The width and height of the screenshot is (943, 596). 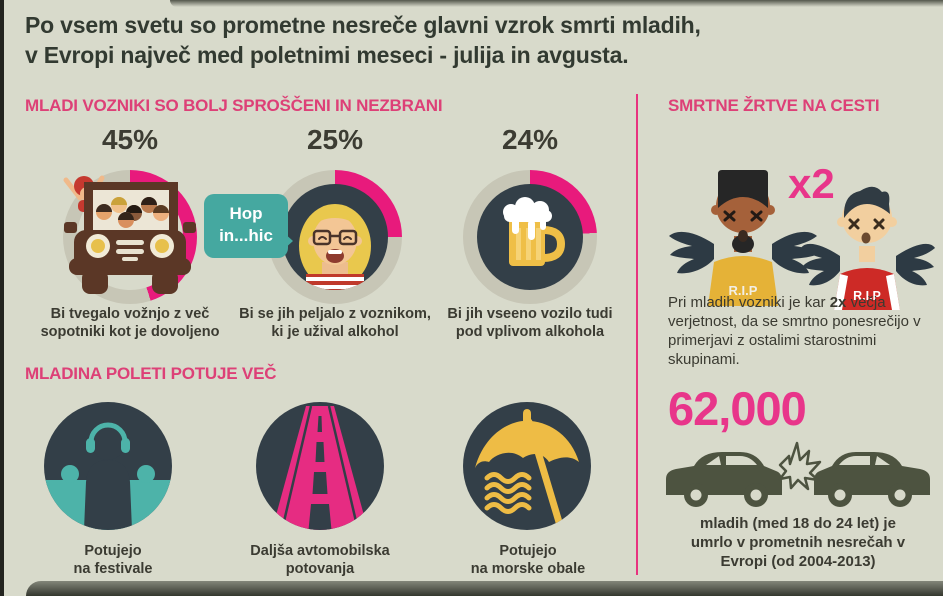 What do you see at coordinates (530, 139) in the screenshot?
I see `stat-percent-drunk-driving: 24%` at bounding box center [530, 139].